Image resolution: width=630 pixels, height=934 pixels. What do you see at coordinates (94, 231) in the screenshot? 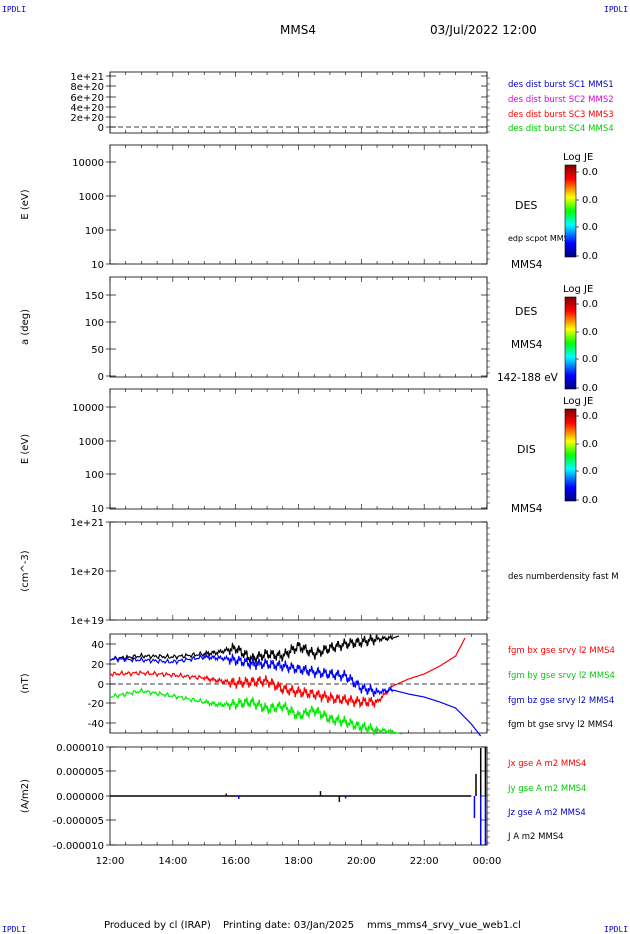
I see `p2-ytick-label: 100` at bounding box center [94, 231].